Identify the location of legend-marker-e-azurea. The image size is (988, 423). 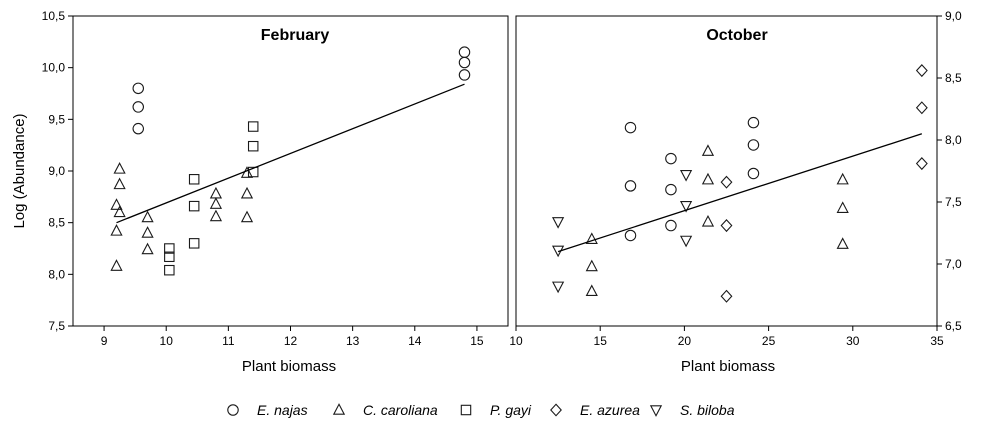
(556, 410).